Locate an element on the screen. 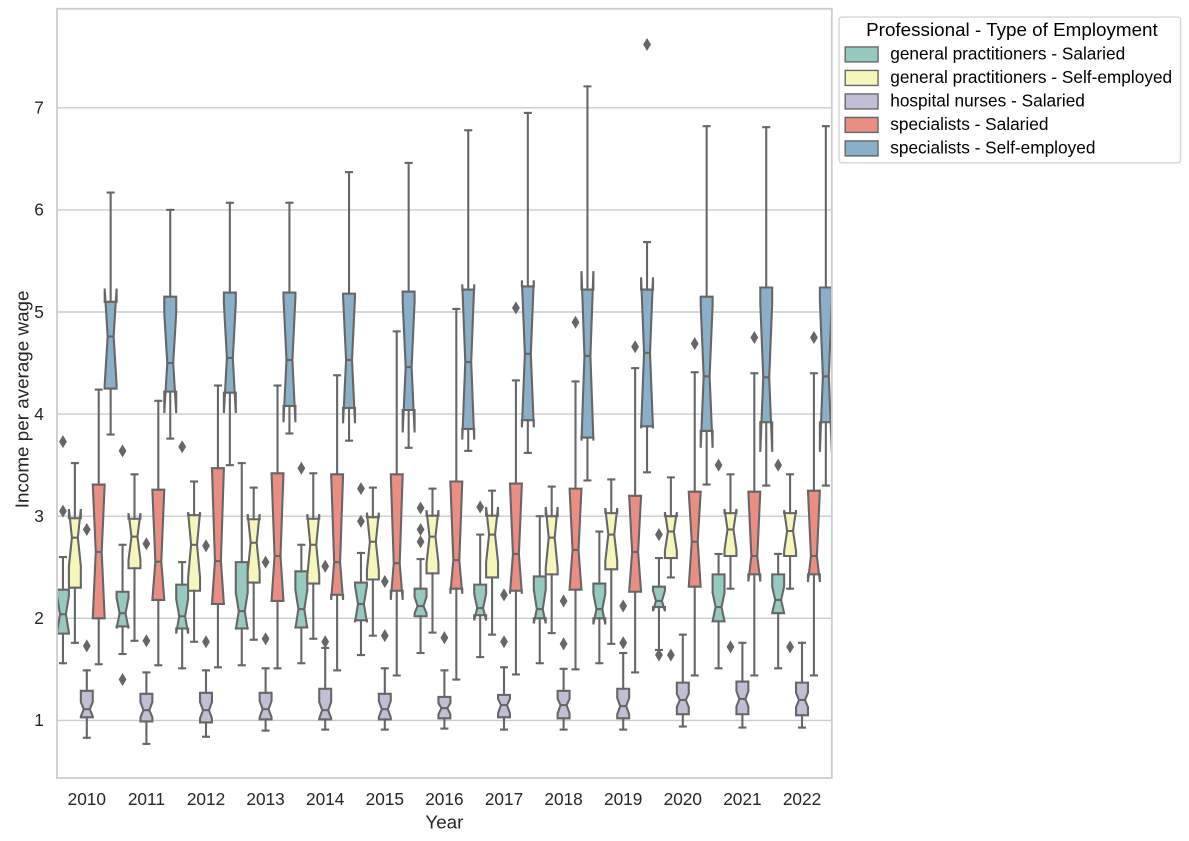 The height and width of the screenshot is (841, 1189). svg-text:general practitioners - Self-e: general practitioners - Self-employed is located at coordinates (1031, 77).